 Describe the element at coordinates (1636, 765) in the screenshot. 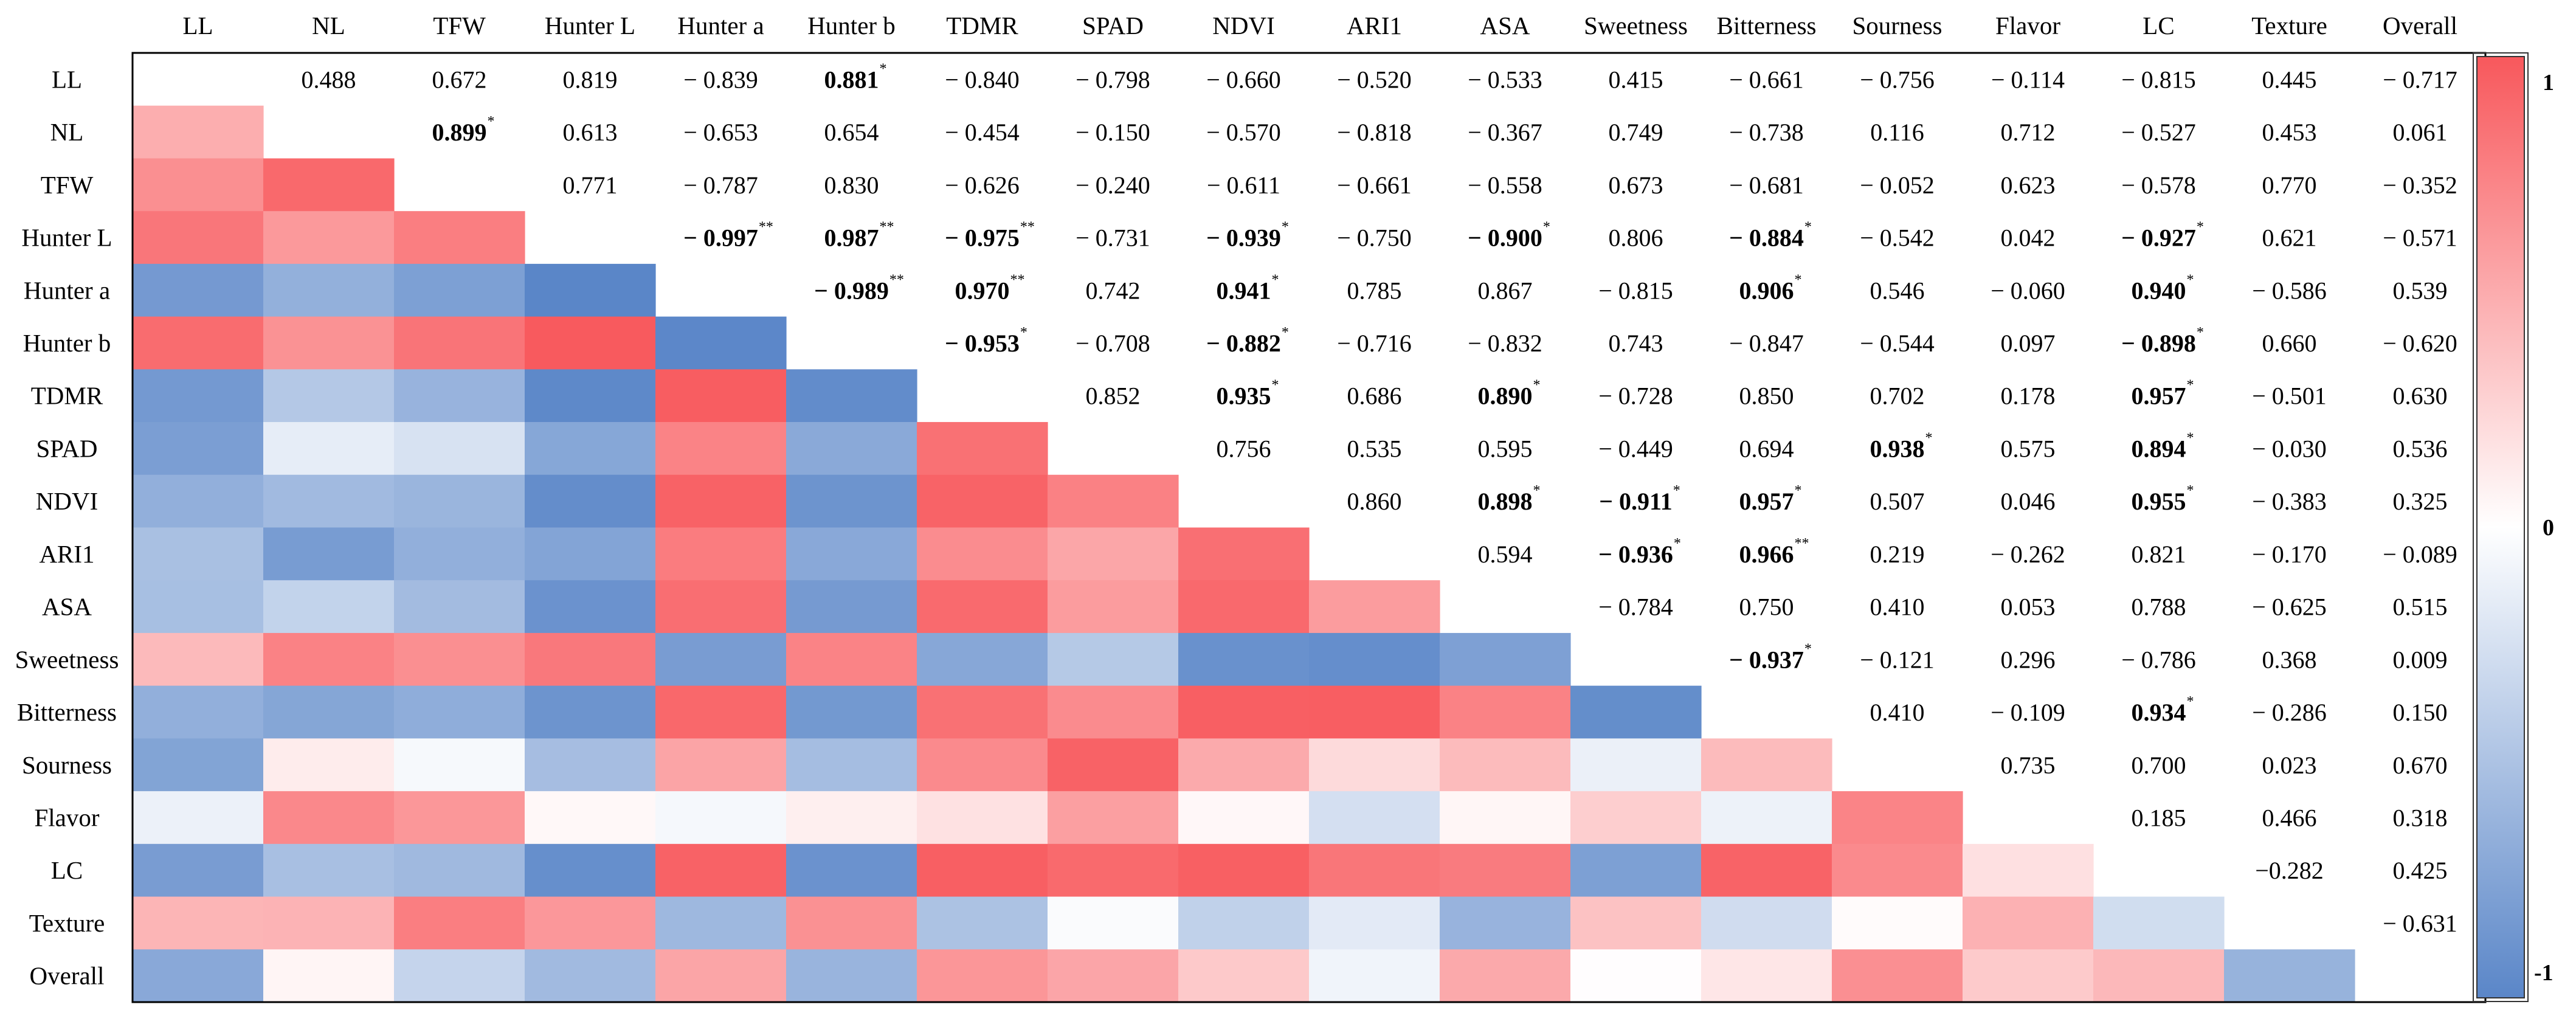

I see `heatmap-cell-sourness-sweetness` at that location.